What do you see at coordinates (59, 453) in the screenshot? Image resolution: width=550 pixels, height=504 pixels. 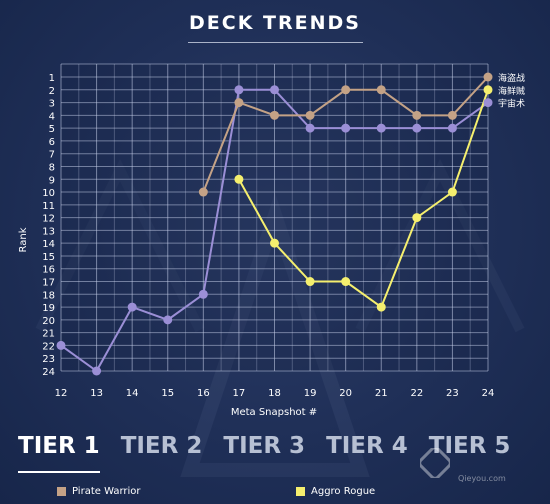 I see `tab-tier-1: TIER 1` at bounding box center [59, 453].